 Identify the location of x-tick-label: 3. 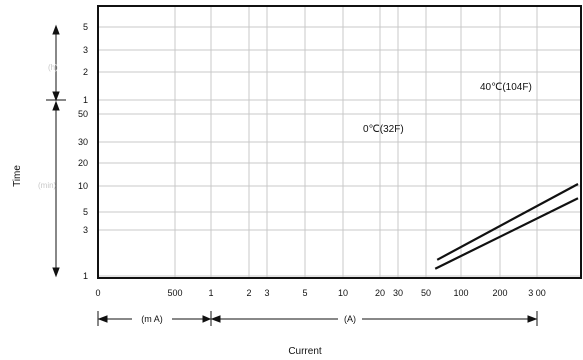
(266, 293).